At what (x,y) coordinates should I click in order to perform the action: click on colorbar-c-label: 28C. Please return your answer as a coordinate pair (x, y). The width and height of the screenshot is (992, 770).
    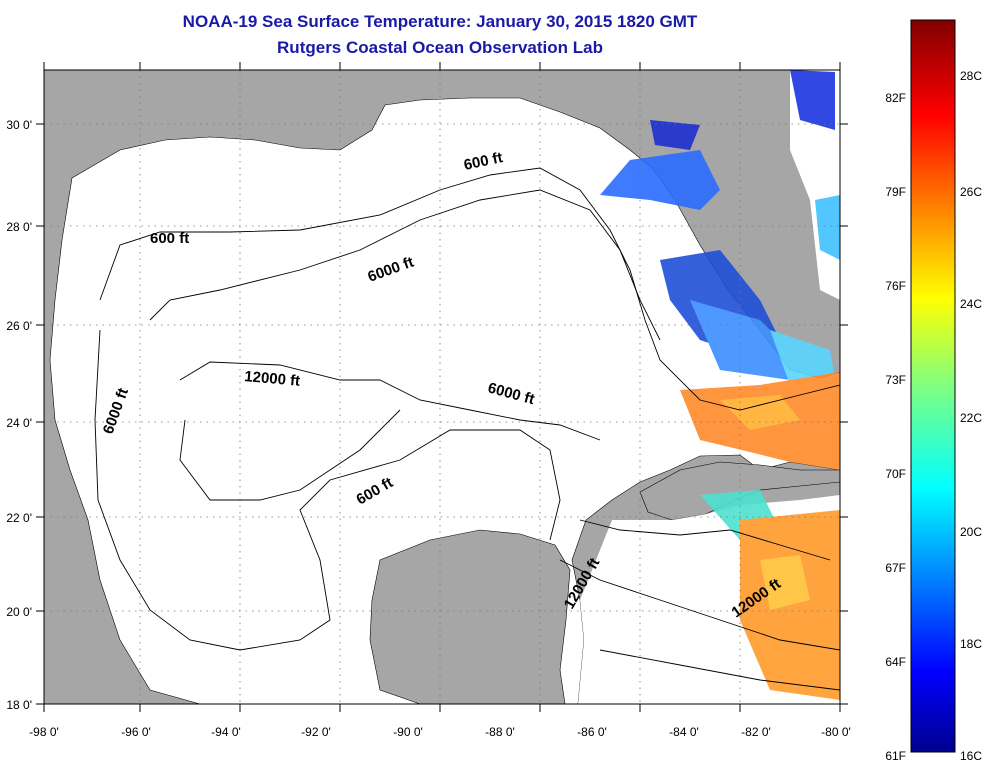
    Looking at the image, I should click on (971, 76).